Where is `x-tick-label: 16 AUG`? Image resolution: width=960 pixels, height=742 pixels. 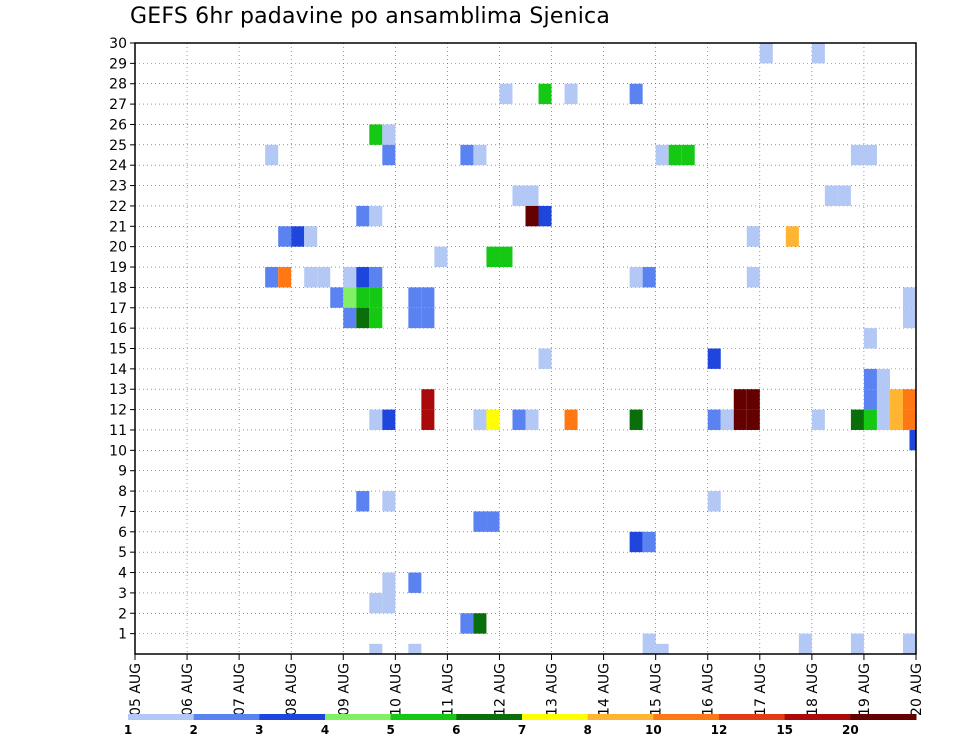
x-tick-label: 16 AUG is located at coordinates (709, 689).